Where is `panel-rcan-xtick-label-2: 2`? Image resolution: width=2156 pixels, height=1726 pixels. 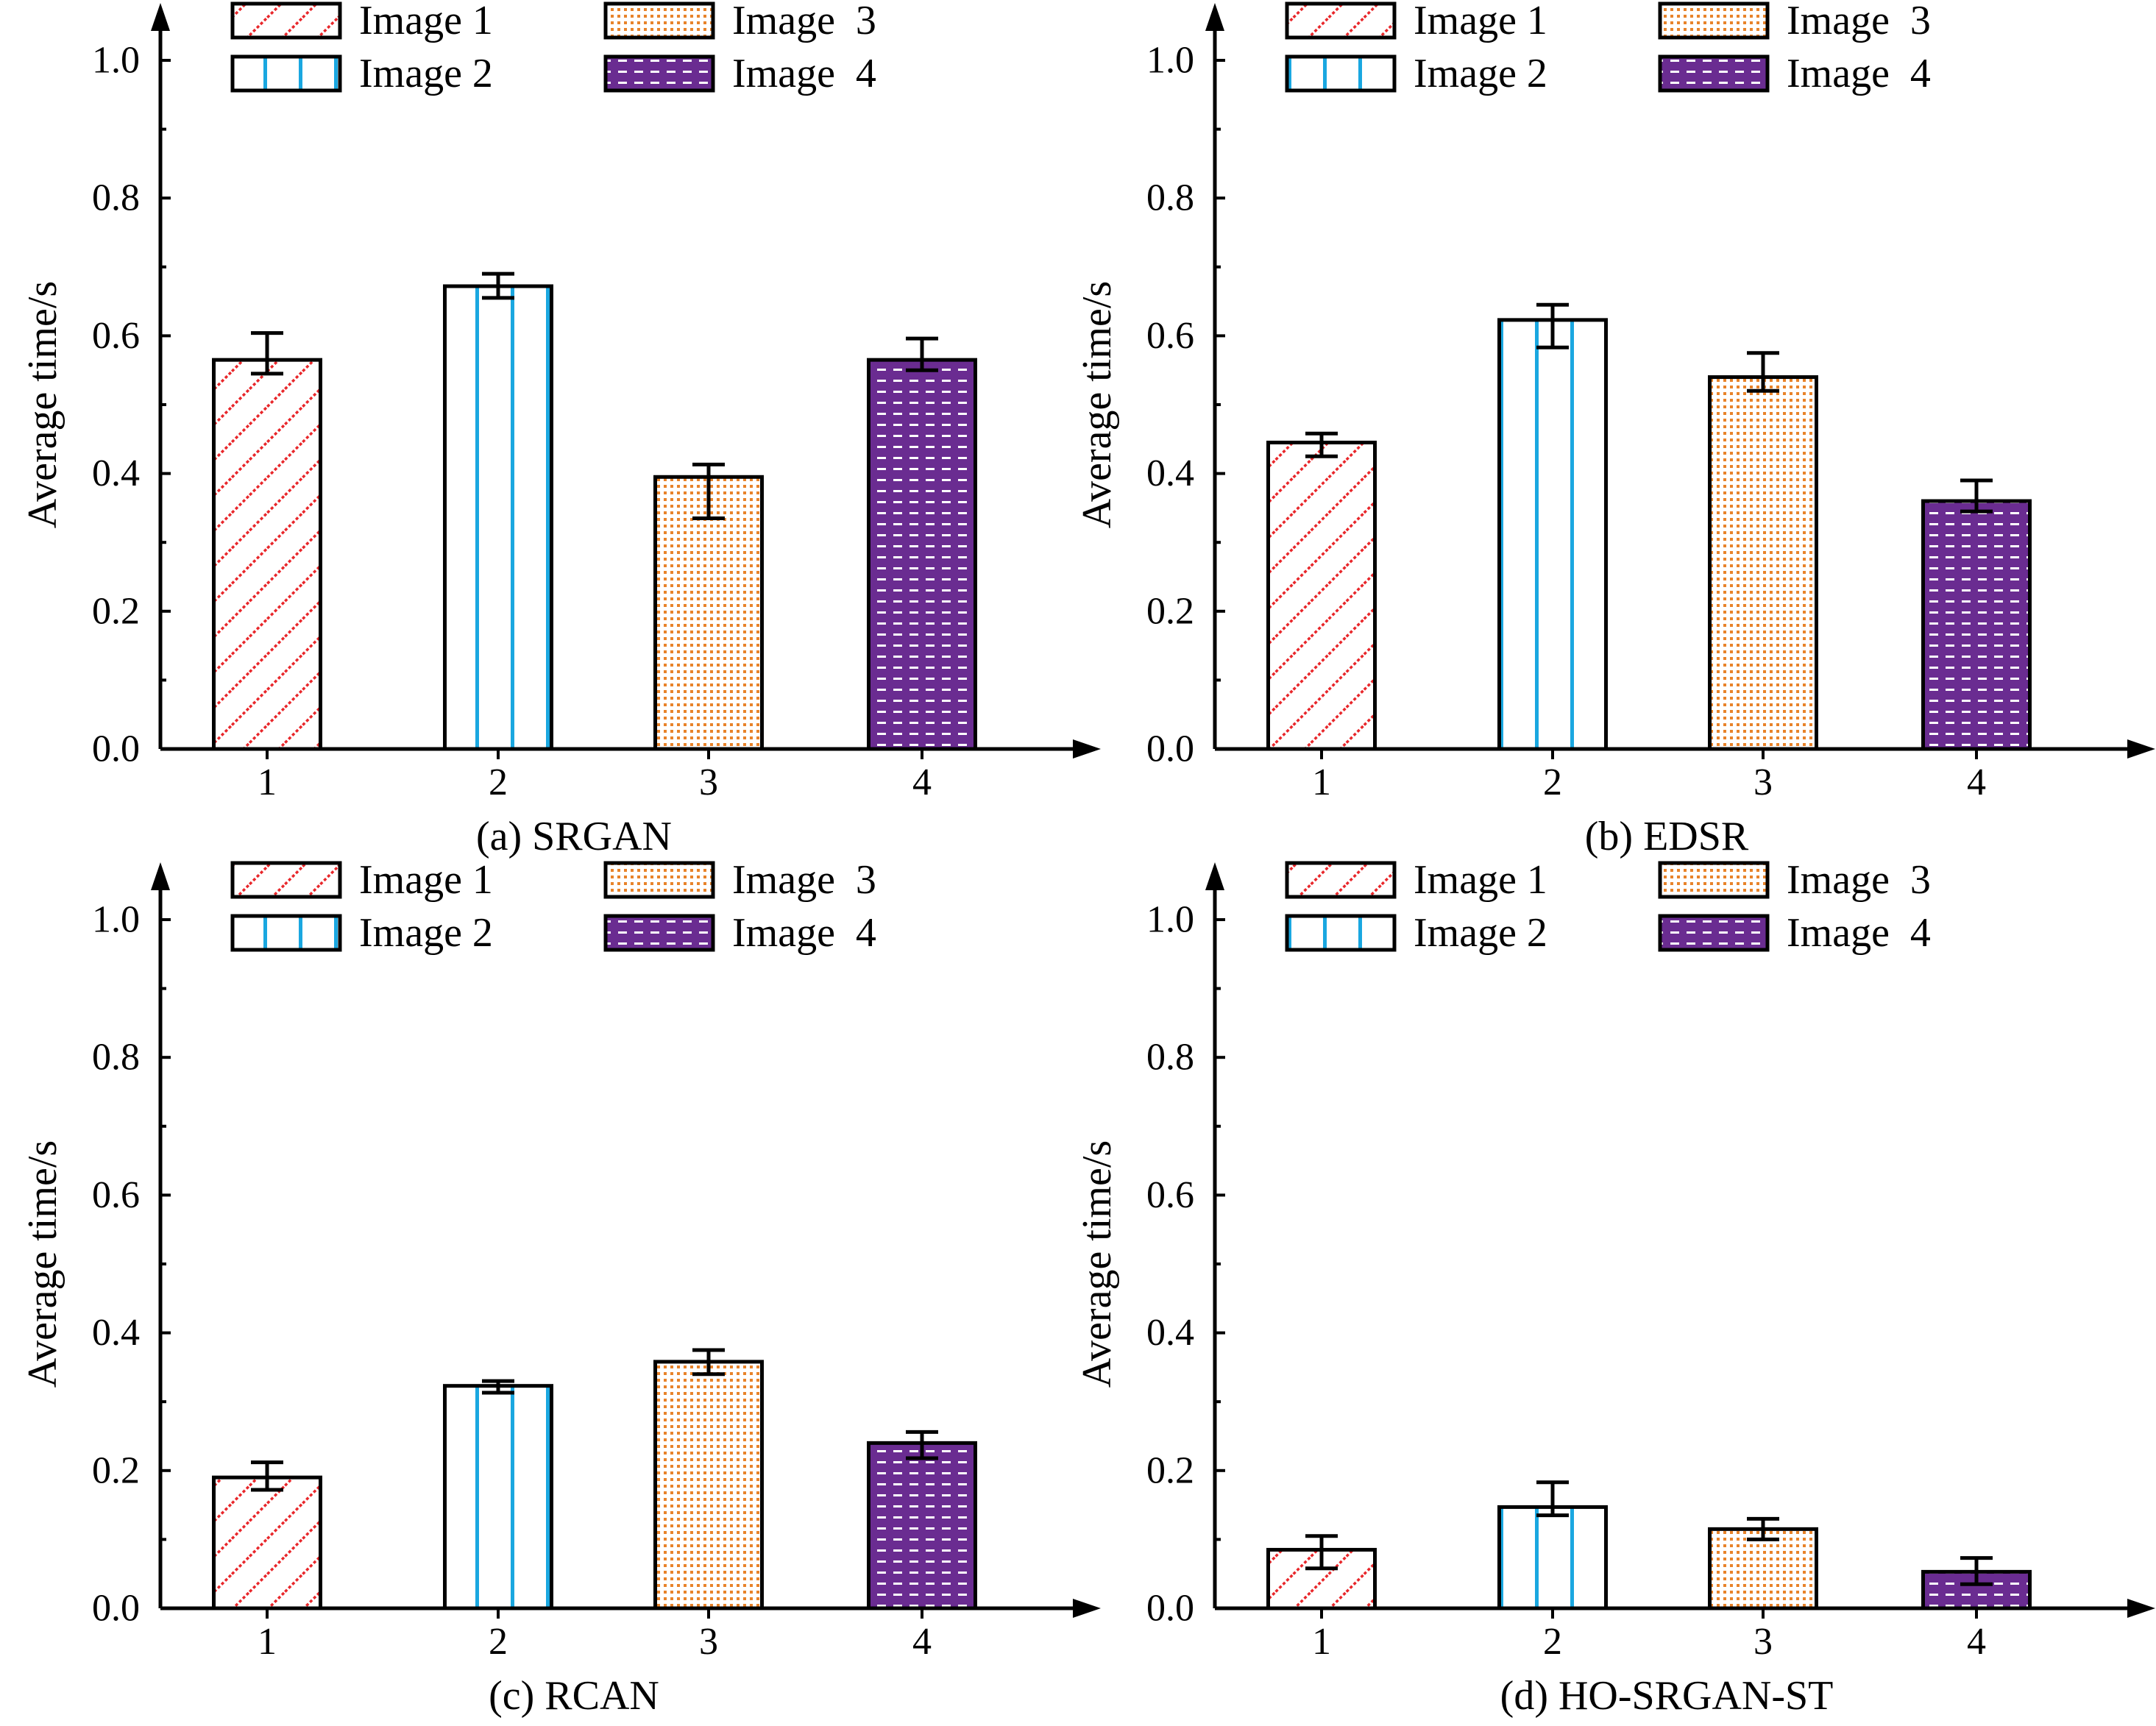 panel-rcan-xtick-label-2: 2 is located at coordinates (499, 1642).